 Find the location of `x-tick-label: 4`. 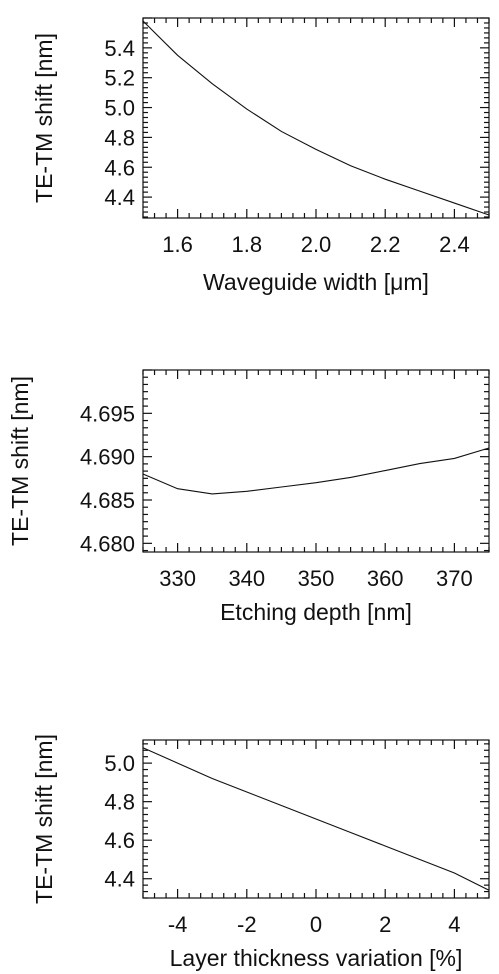

x-tick-label: 4 is located at coordinates (454, 924).